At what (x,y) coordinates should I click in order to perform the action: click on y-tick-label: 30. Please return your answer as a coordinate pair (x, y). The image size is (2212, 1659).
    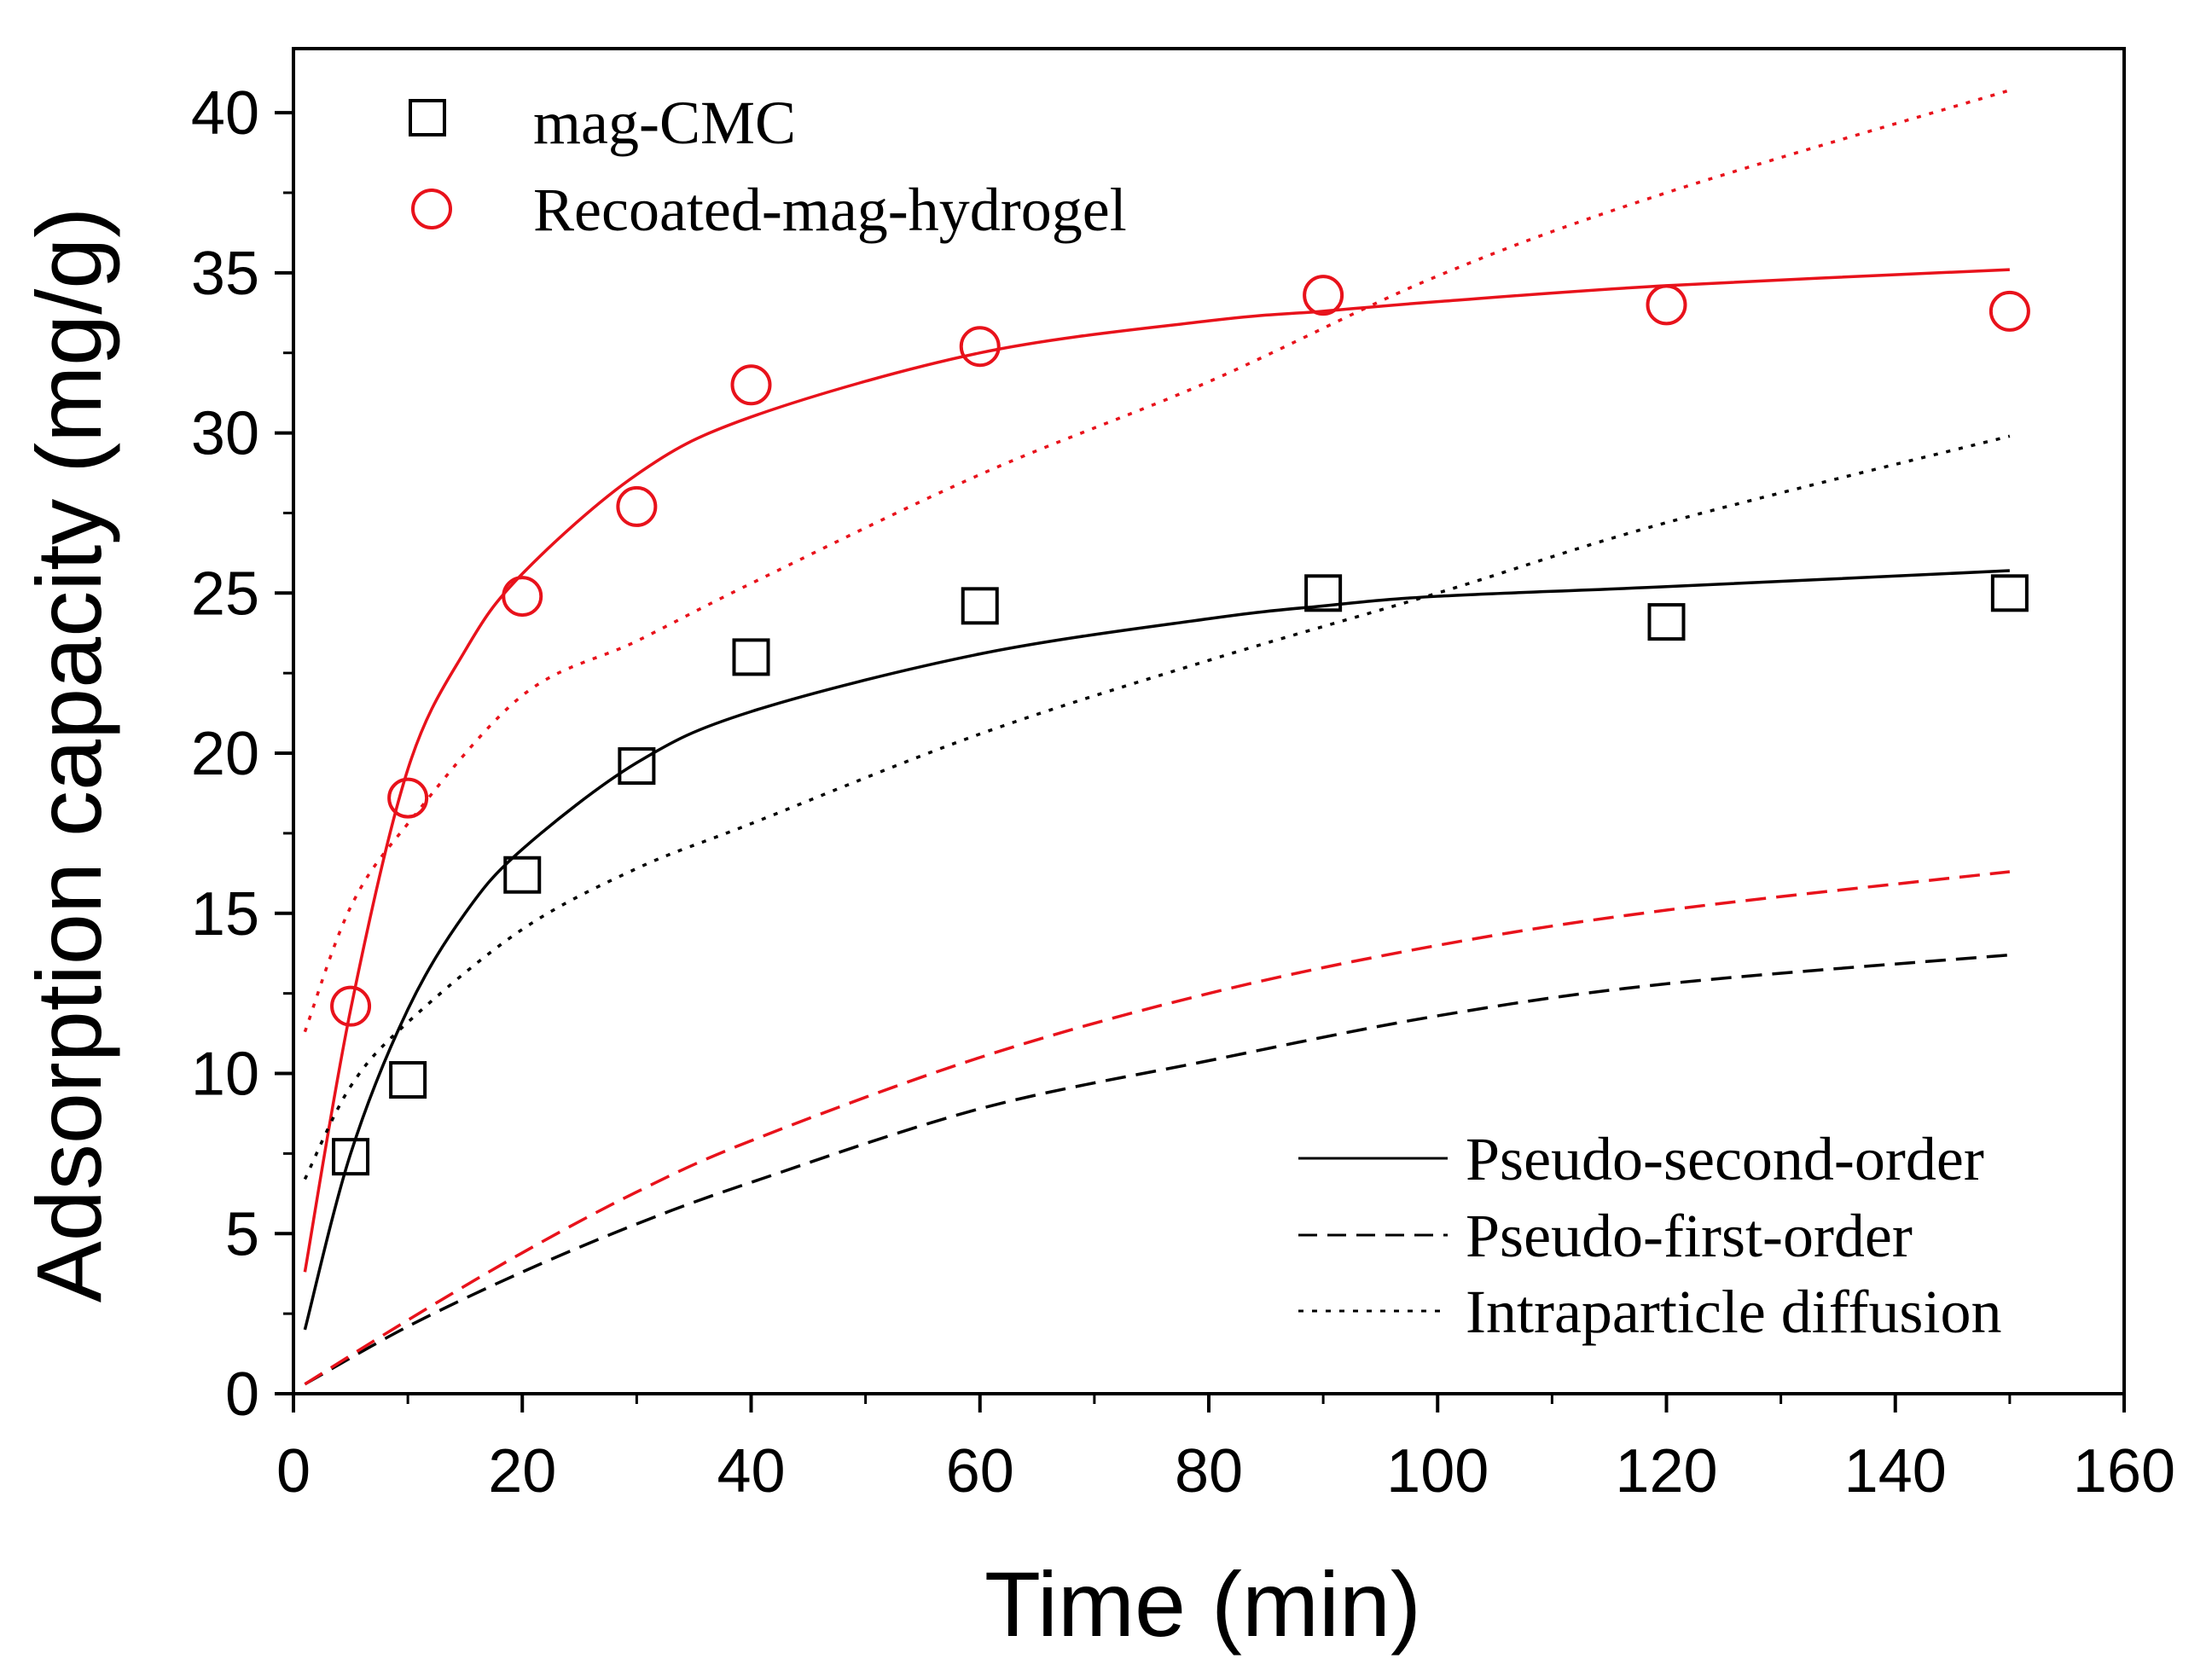
    Looking at the image, I should click on (225, 434).